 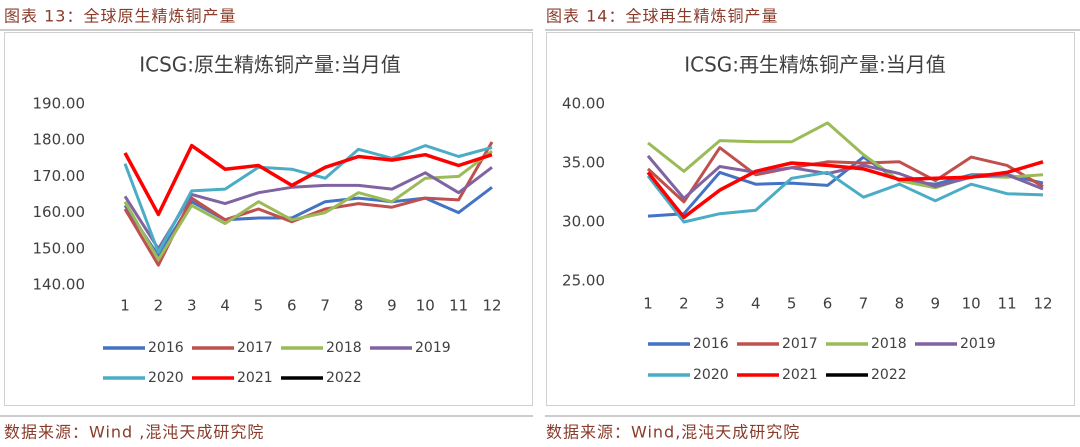 I want to click on source-note: 数据来源：Wind ,混沌天成研究院, so click(x=134, y=432).